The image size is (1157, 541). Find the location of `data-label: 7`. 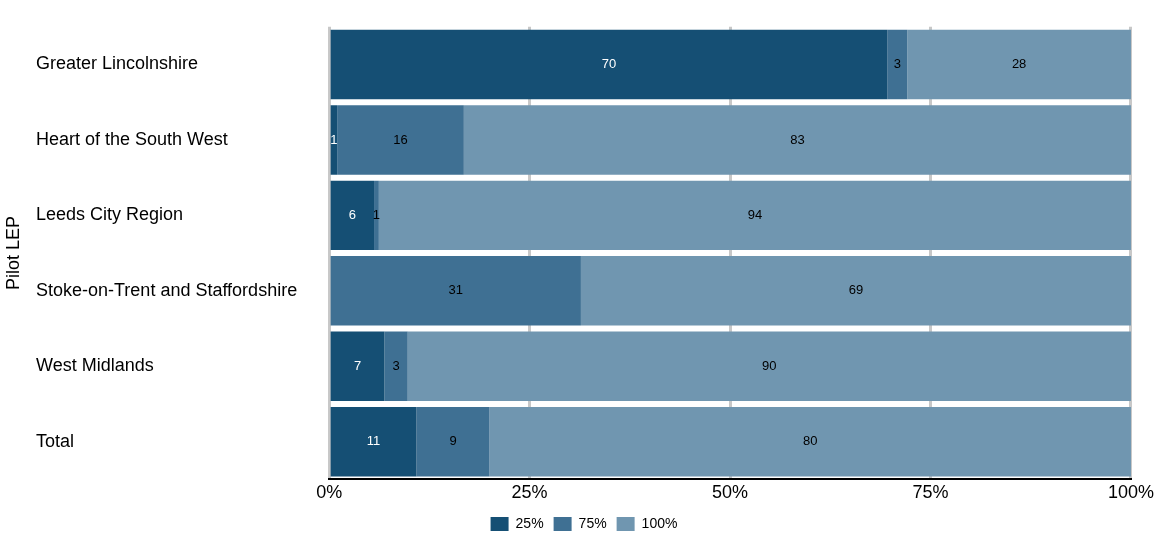

data-label: 7 is located at coordinates (357, 365).